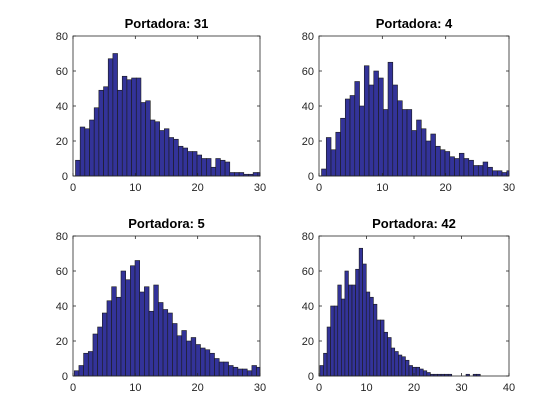 The width and height of the screenshot is (560, 420). I want to click on y-tick-label: 80, so click(308, 37).